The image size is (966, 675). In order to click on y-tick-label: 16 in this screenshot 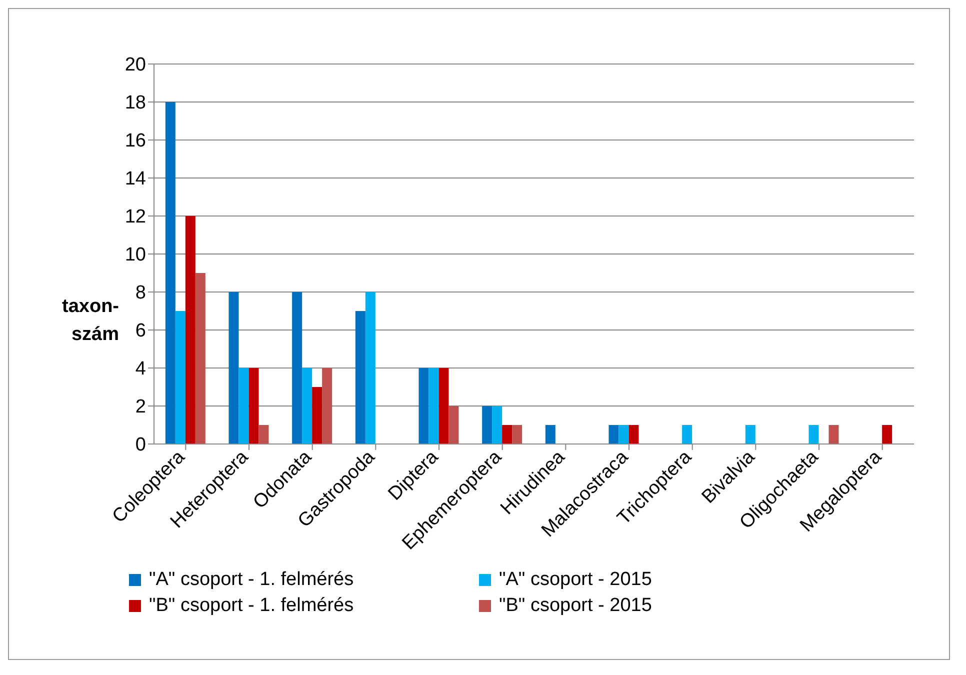, I will do `click(135, 141)`.